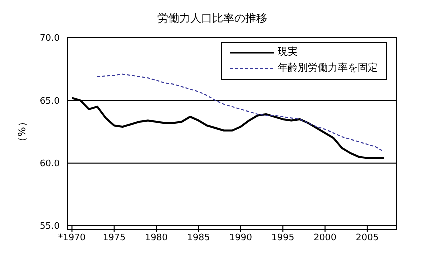 Image resolution: width=425 pixels, height=261 pixels. What do you see at coordinates (326, 238) in the screenshot?
I see `x-tick-label: 2000` at bounding box center [326, 238].